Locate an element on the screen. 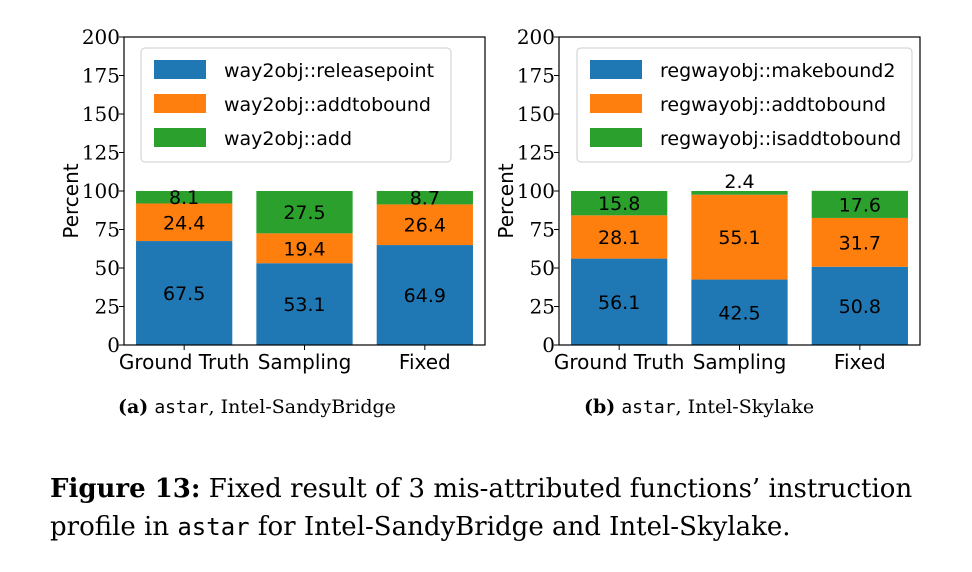  y-tick-label-a-75: 75 is located at coordinates (107, 230).